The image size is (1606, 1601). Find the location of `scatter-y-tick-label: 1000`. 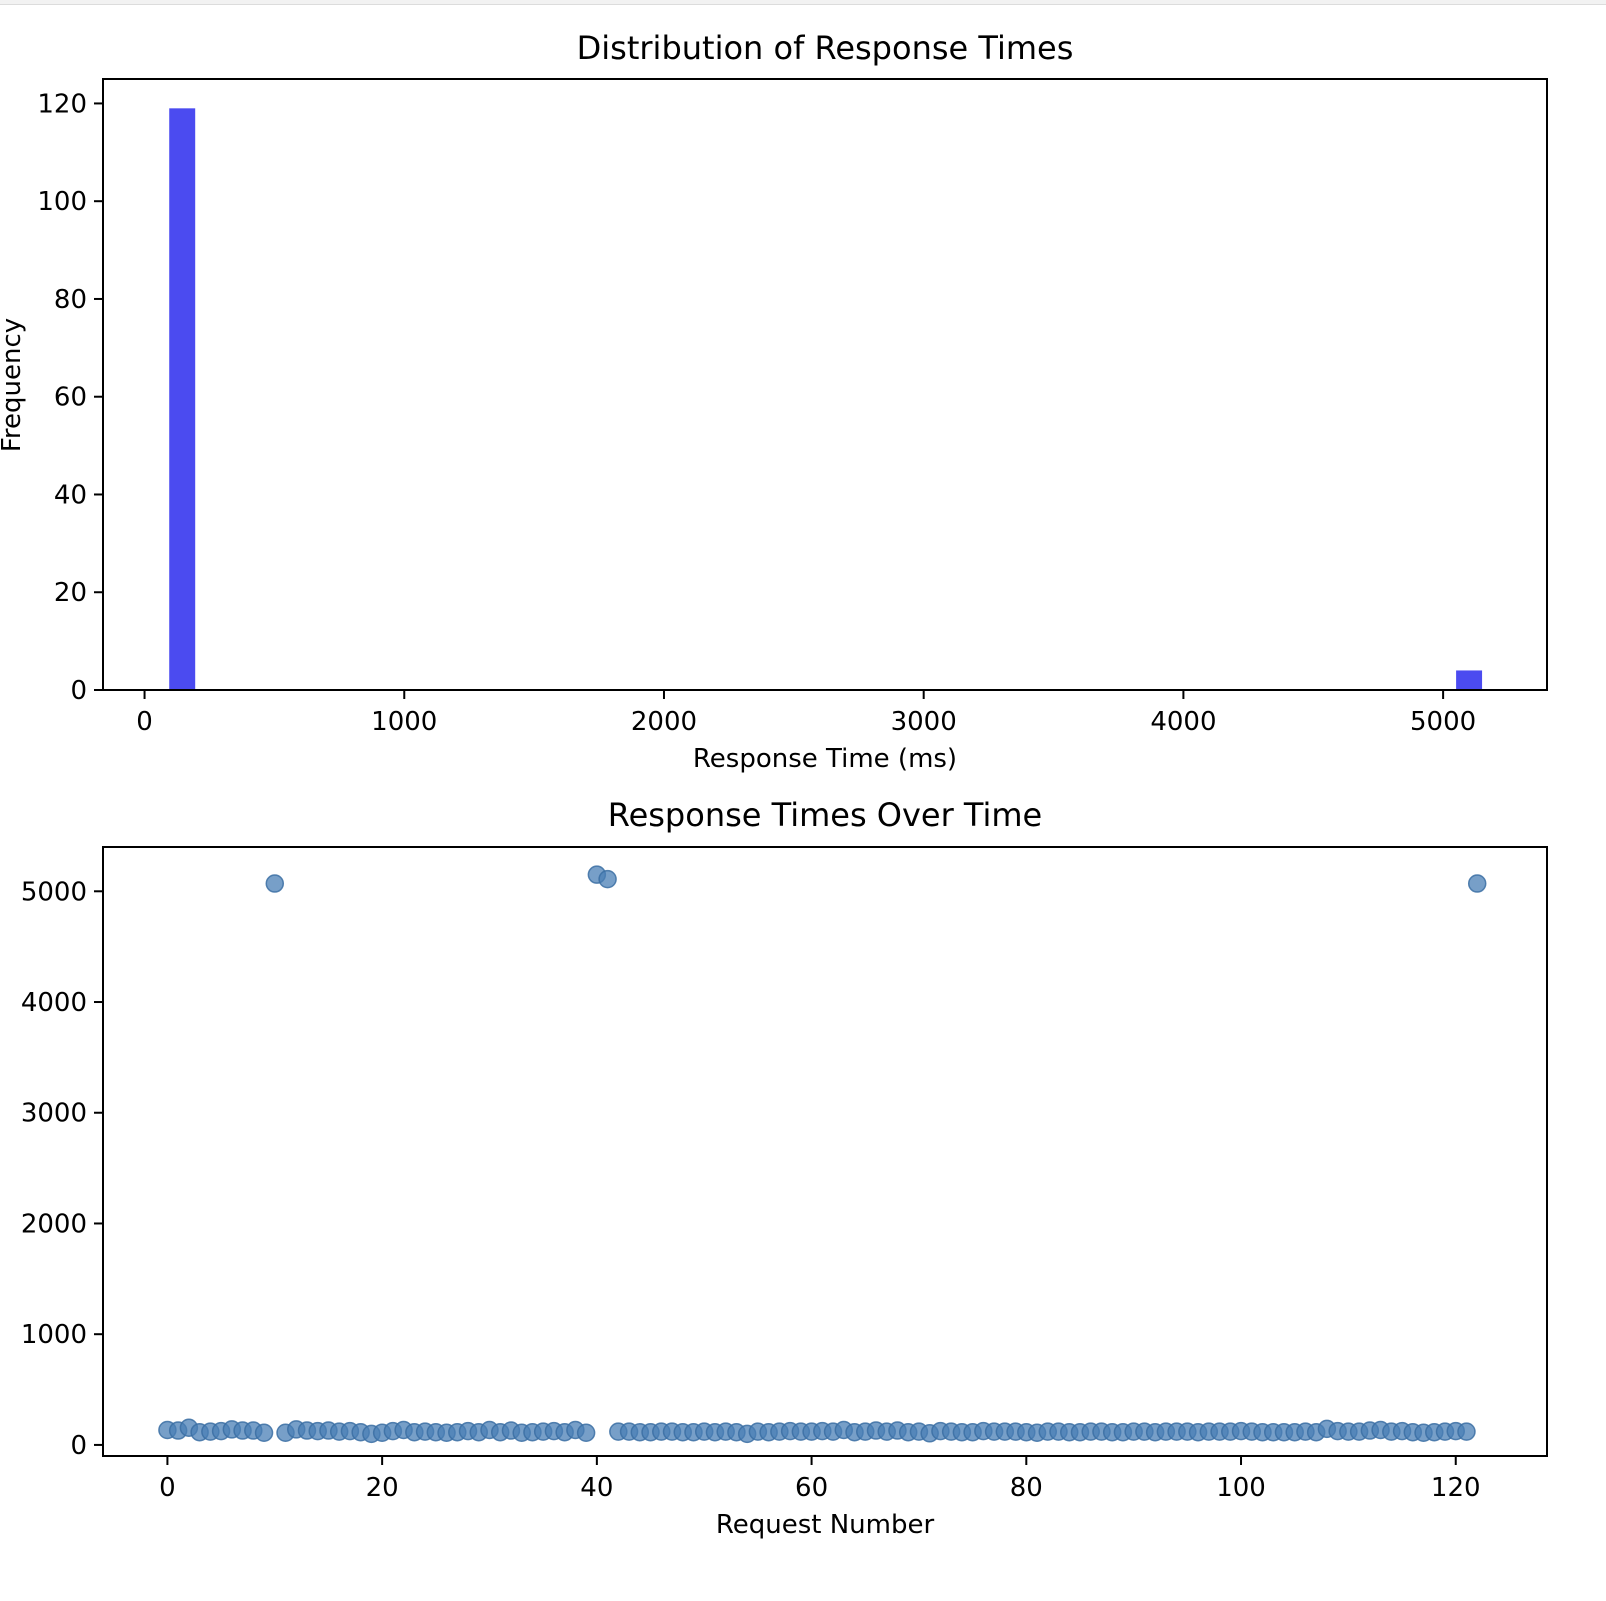

scatter-y-tick-label: 1000 is located at coordinates (54, 1335).